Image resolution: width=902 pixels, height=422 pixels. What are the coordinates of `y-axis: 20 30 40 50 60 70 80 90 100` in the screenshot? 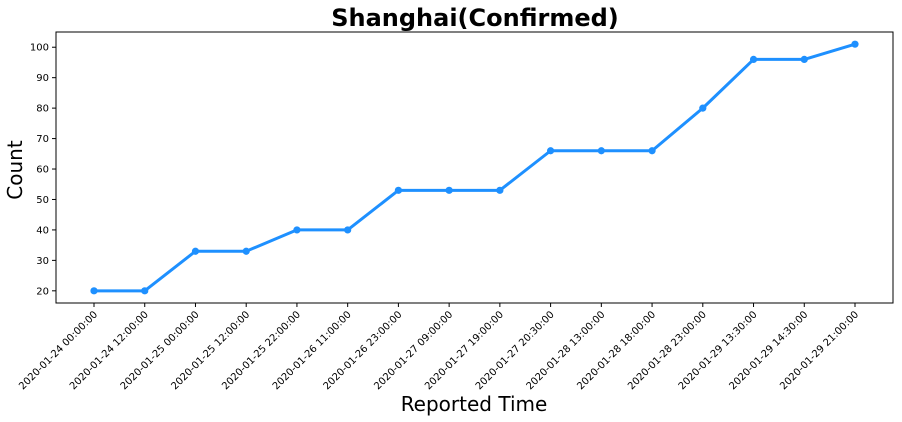 It's located at (43, 170).